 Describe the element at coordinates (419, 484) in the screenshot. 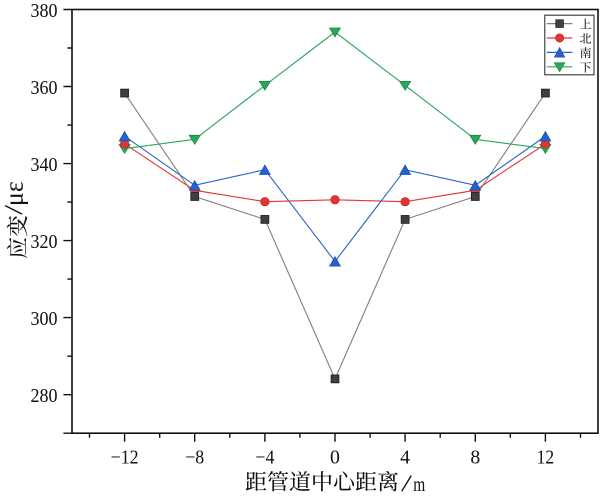

I see `svg-text: m` at that location.